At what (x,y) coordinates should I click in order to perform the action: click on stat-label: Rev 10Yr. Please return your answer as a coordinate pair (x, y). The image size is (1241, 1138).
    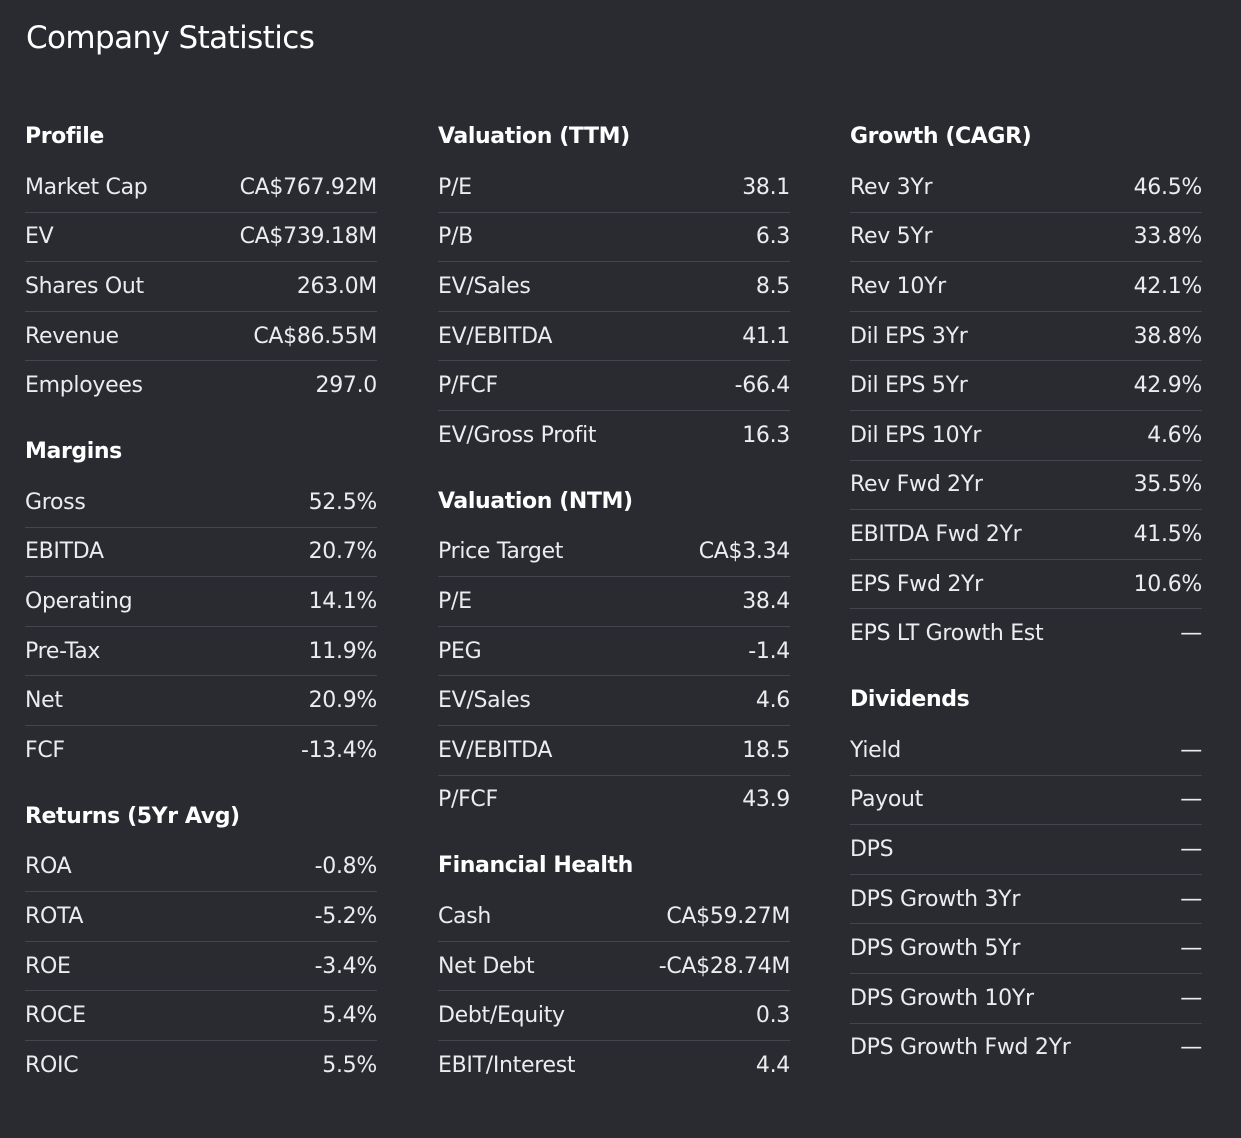
    Looking at the image, I should click on (898, 286).